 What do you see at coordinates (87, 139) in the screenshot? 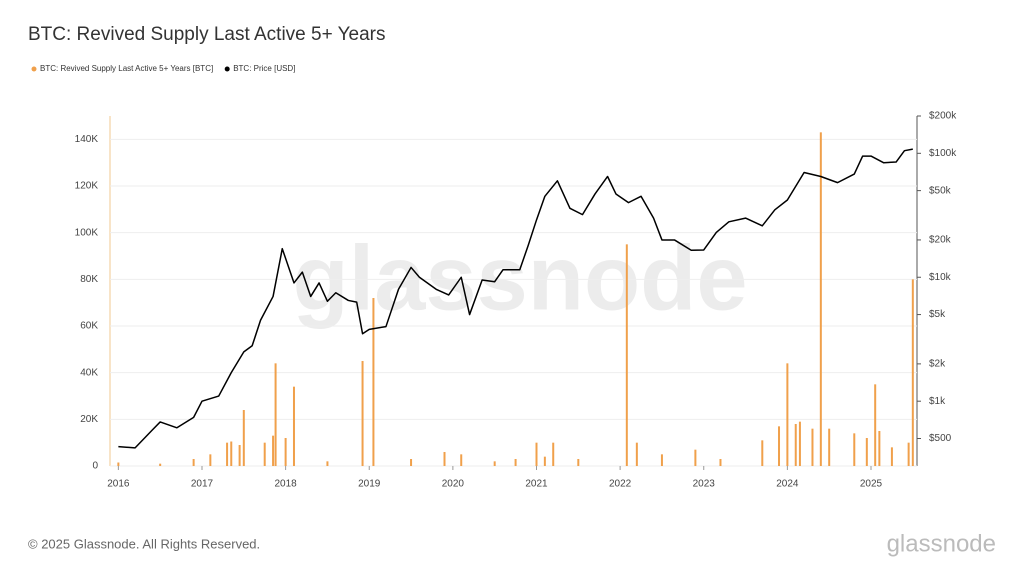
I see `y-tick-label: 140K` at bounding box center [87, 139].